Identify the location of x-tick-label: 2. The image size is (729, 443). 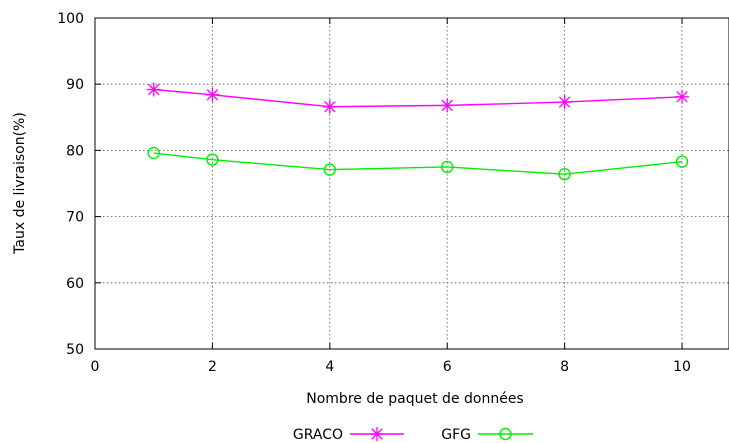
(212, 367).